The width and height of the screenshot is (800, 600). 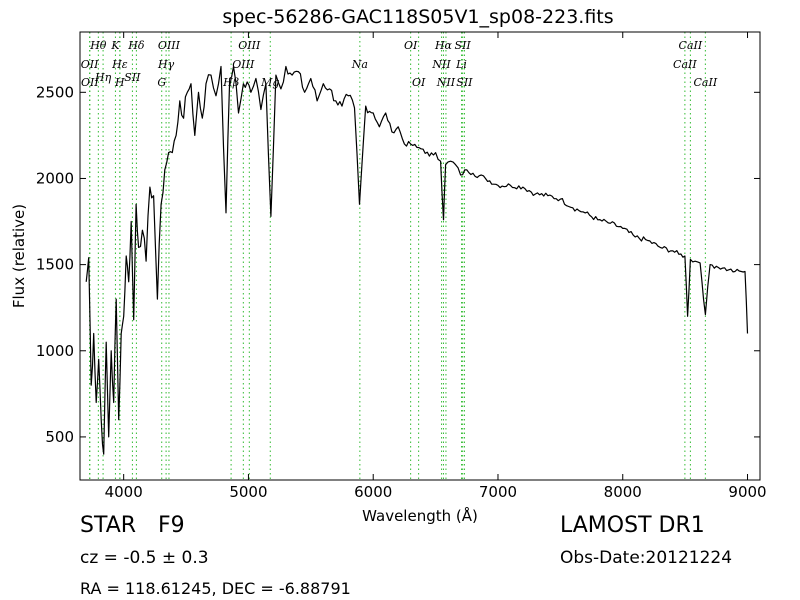 I want to click on x-tick-label-8000: 8000, so click(x=623, y=492).